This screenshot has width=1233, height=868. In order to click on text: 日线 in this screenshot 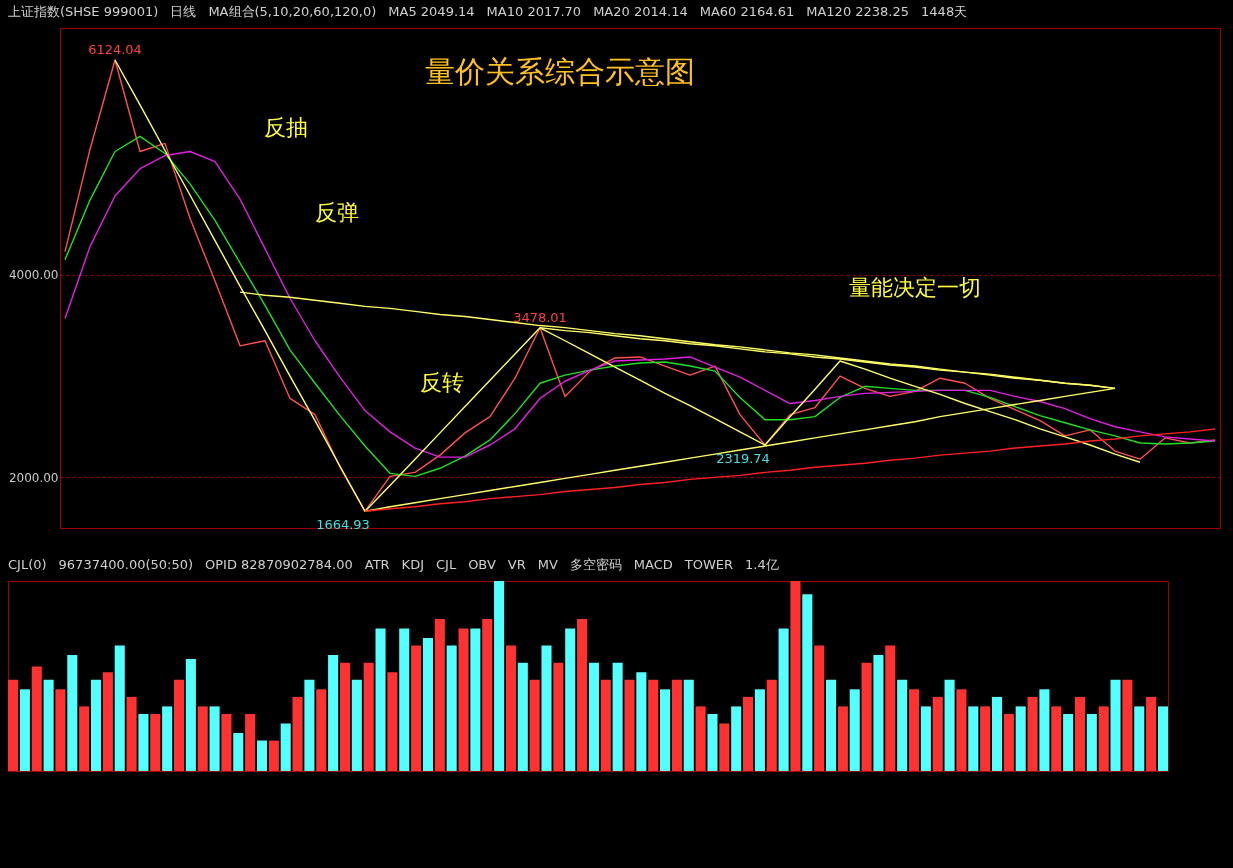, I will do `click(183, 11)`.